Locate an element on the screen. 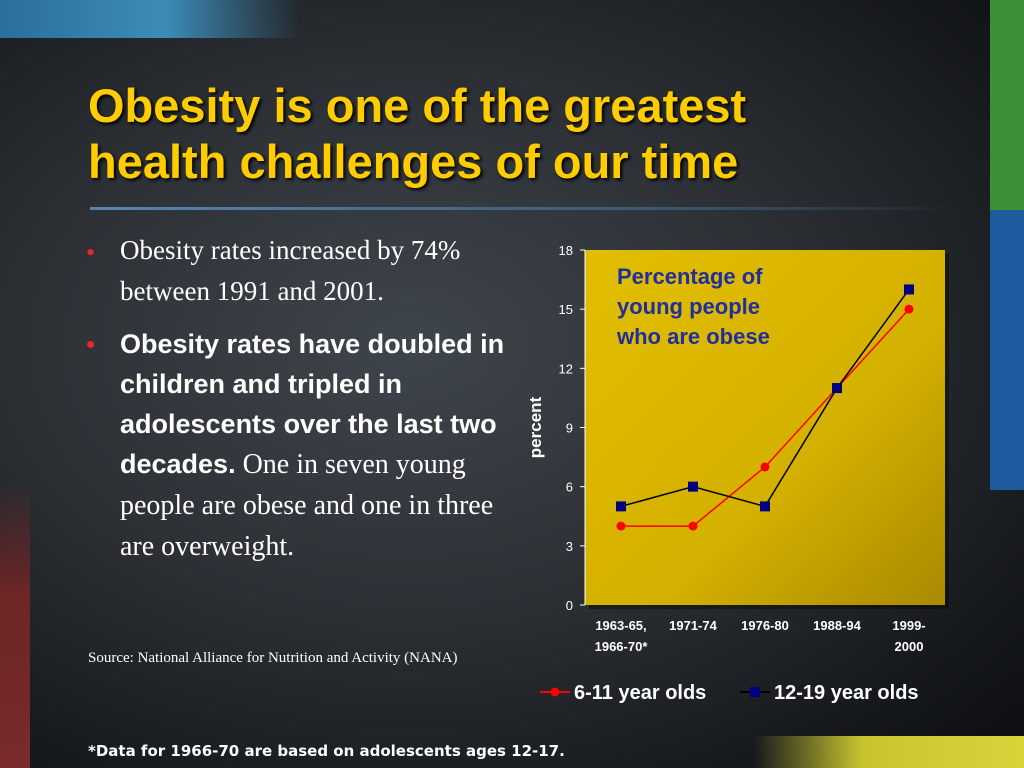 The width and height of the screenshot is (1024, 768). title-line-1: Obesity is one of the greatest is located at coordinates (417, 105).